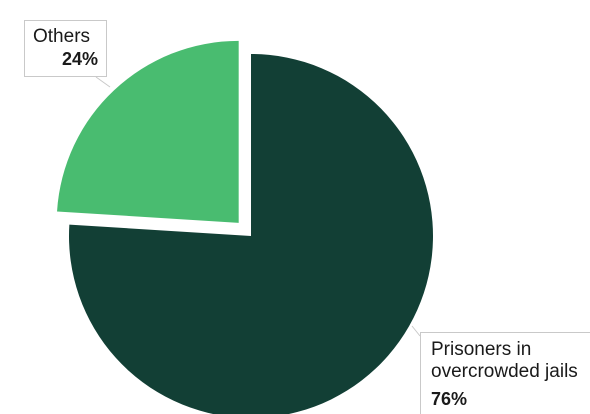 The width and height of the screenshot is (590, 414). I want to click on slice-value-others: 24%, so click(79, 59).